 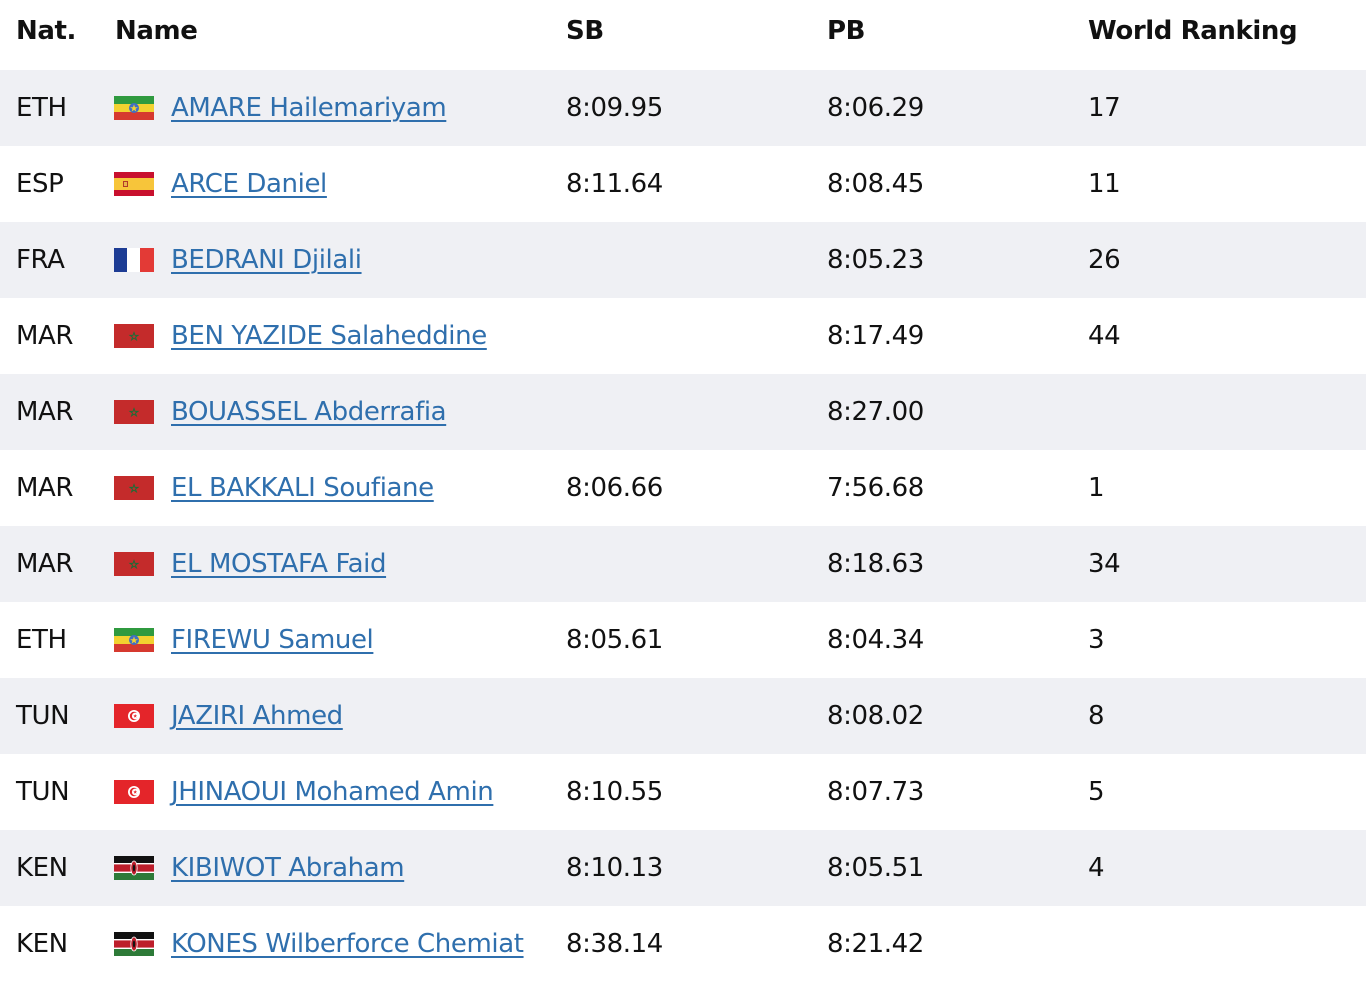 I want to click on athlete-link: BOUASSEL Abderrafia, so click(x=309, y=412).